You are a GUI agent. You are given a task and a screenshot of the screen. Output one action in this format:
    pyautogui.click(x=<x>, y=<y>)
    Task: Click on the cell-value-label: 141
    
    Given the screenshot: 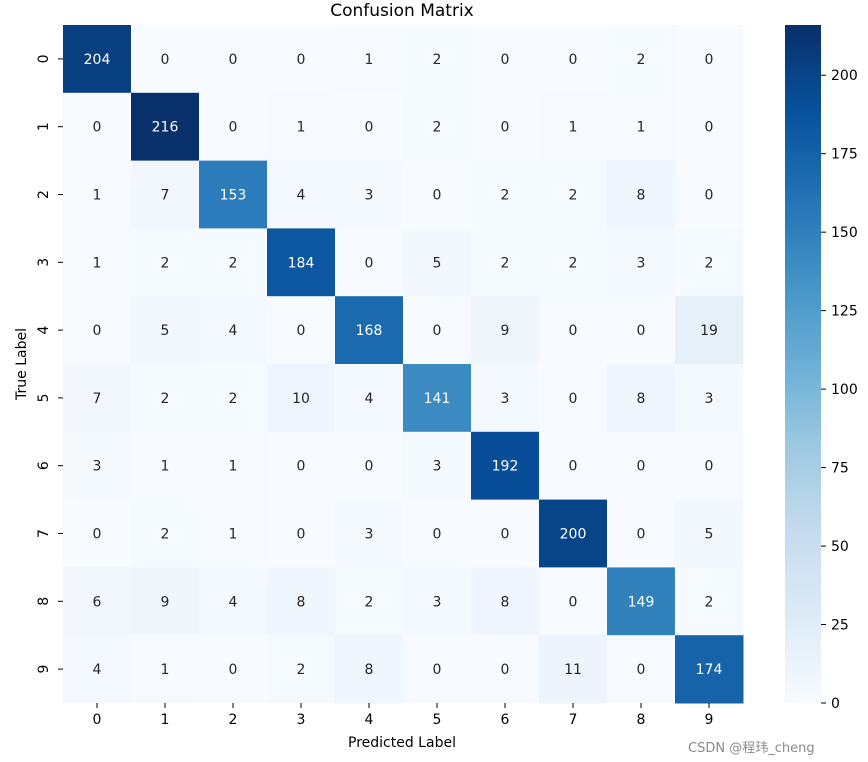 What is the action you would take?
    pyautogui.click(x=437, y=399)
    